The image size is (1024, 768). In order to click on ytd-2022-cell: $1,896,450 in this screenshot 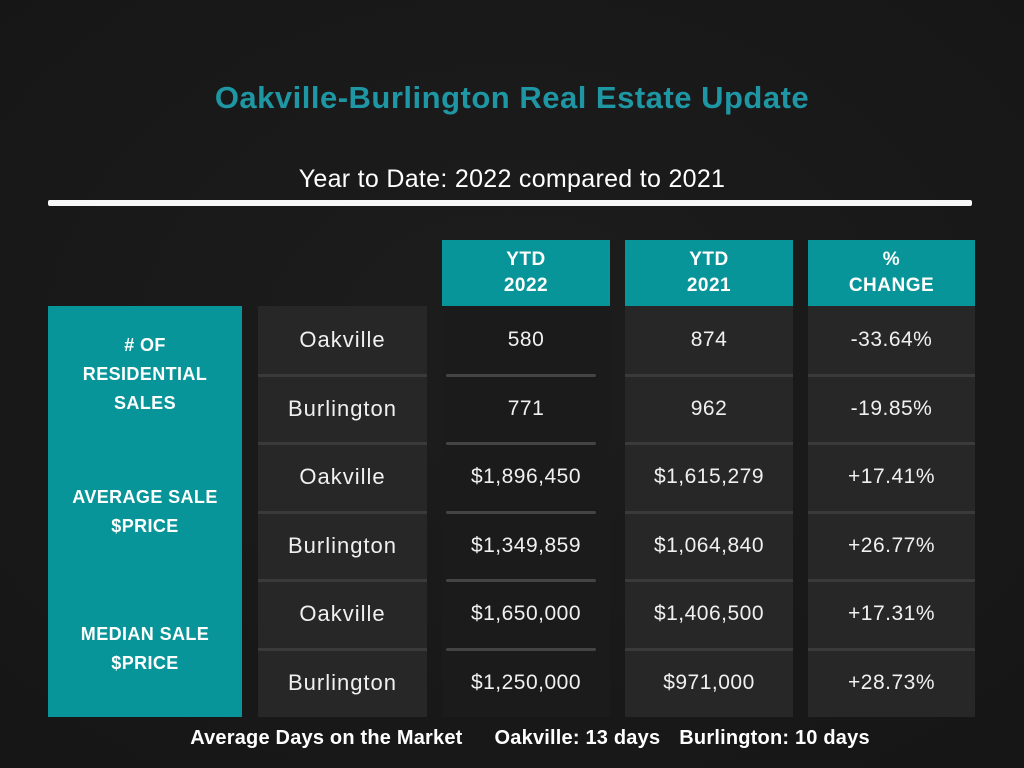, I will do `click(526, 477)`.